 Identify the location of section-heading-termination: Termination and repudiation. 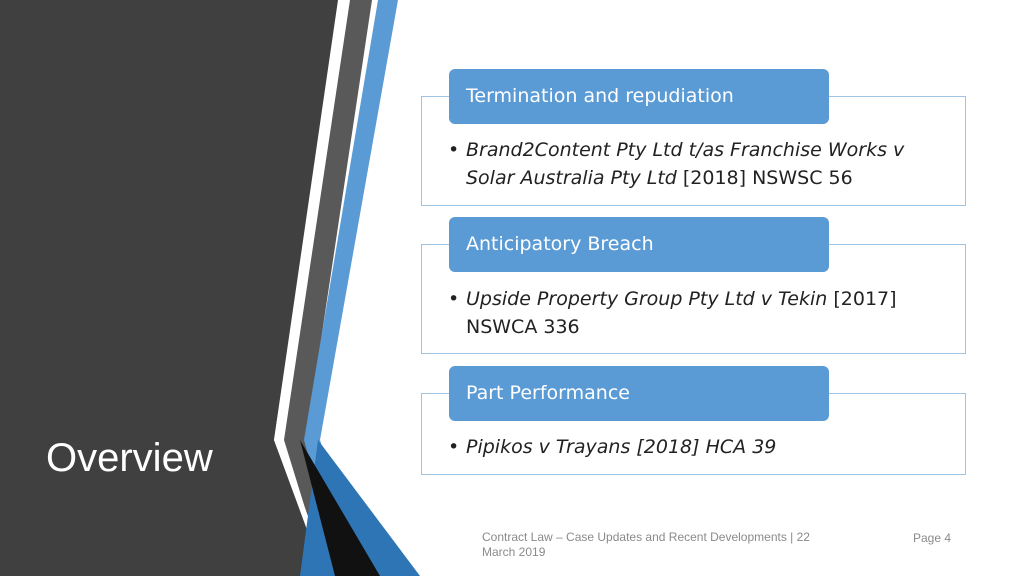
(639, 96).